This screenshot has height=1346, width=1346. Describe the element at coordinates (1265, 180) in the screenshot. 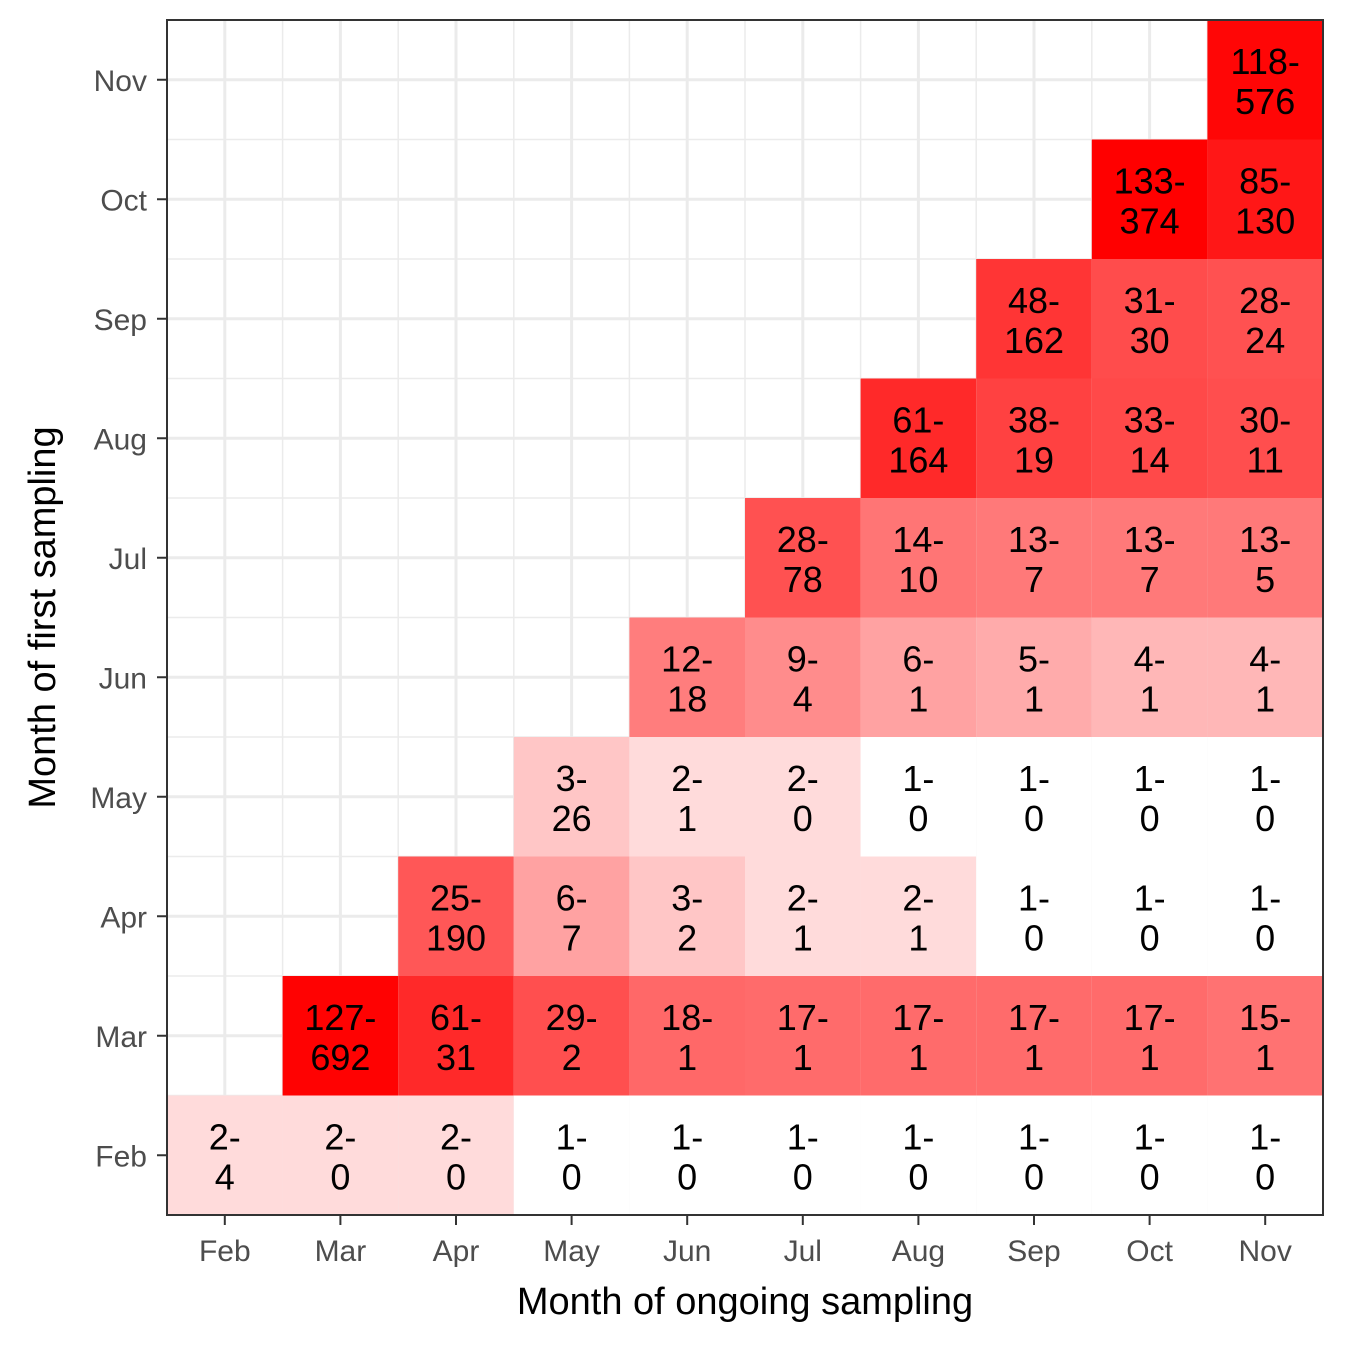

I see `cell-label-top: 85-` at that location.